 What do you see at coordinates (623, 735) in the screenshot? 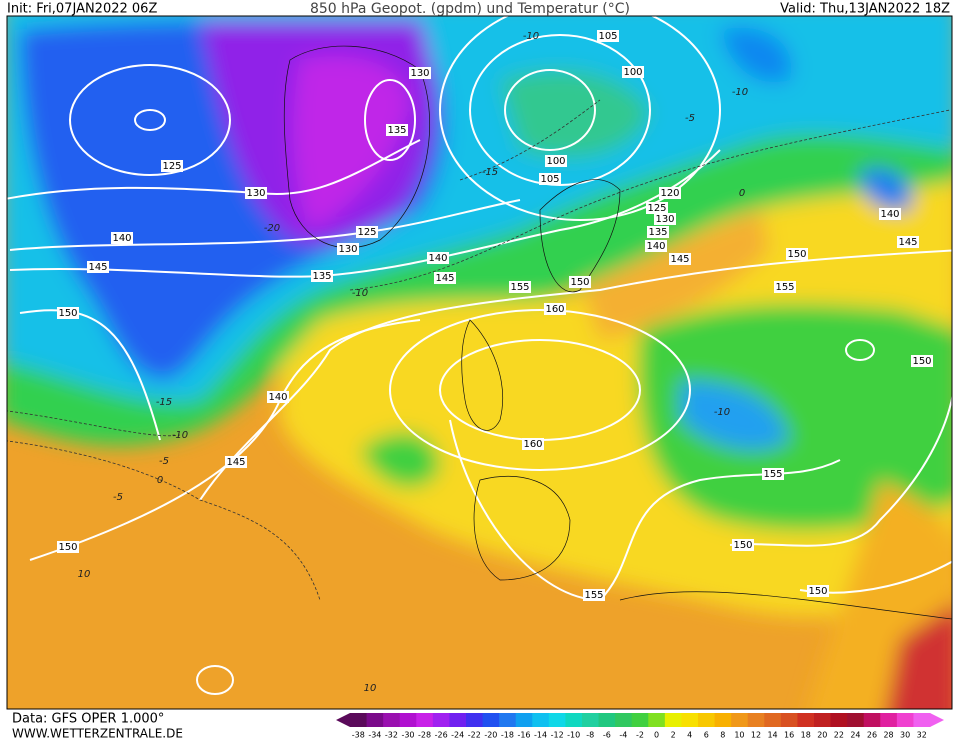
I see `scale-label: -4` at bounding box center [623, 735].